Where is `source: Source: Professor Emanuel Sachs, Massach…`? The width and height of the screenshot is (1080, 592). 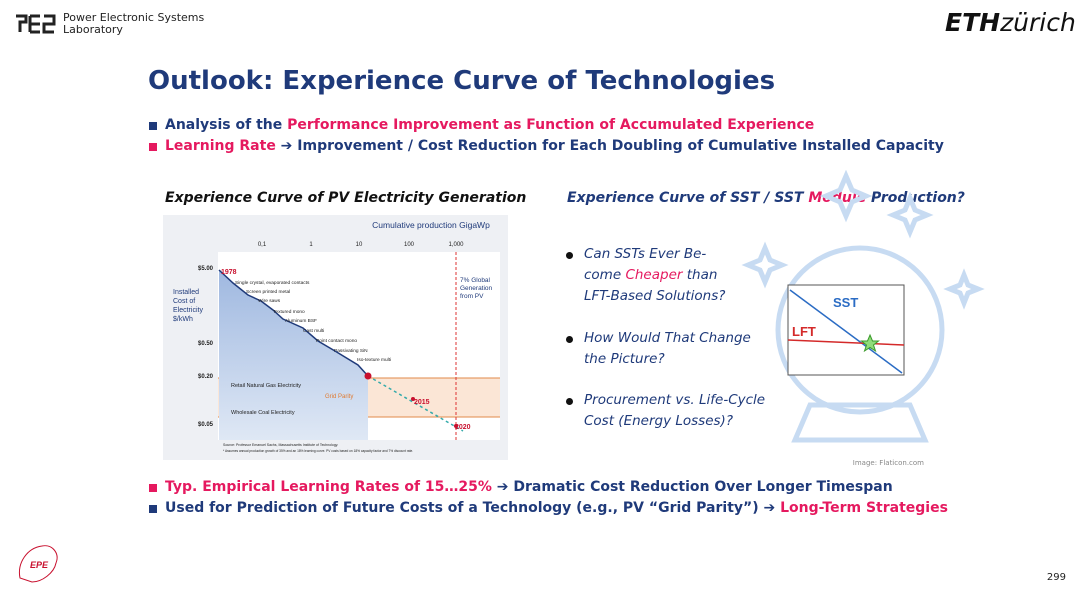
source: Source: Professor Emanuel Sachs, Massach… is located at coordinates (280, 445).